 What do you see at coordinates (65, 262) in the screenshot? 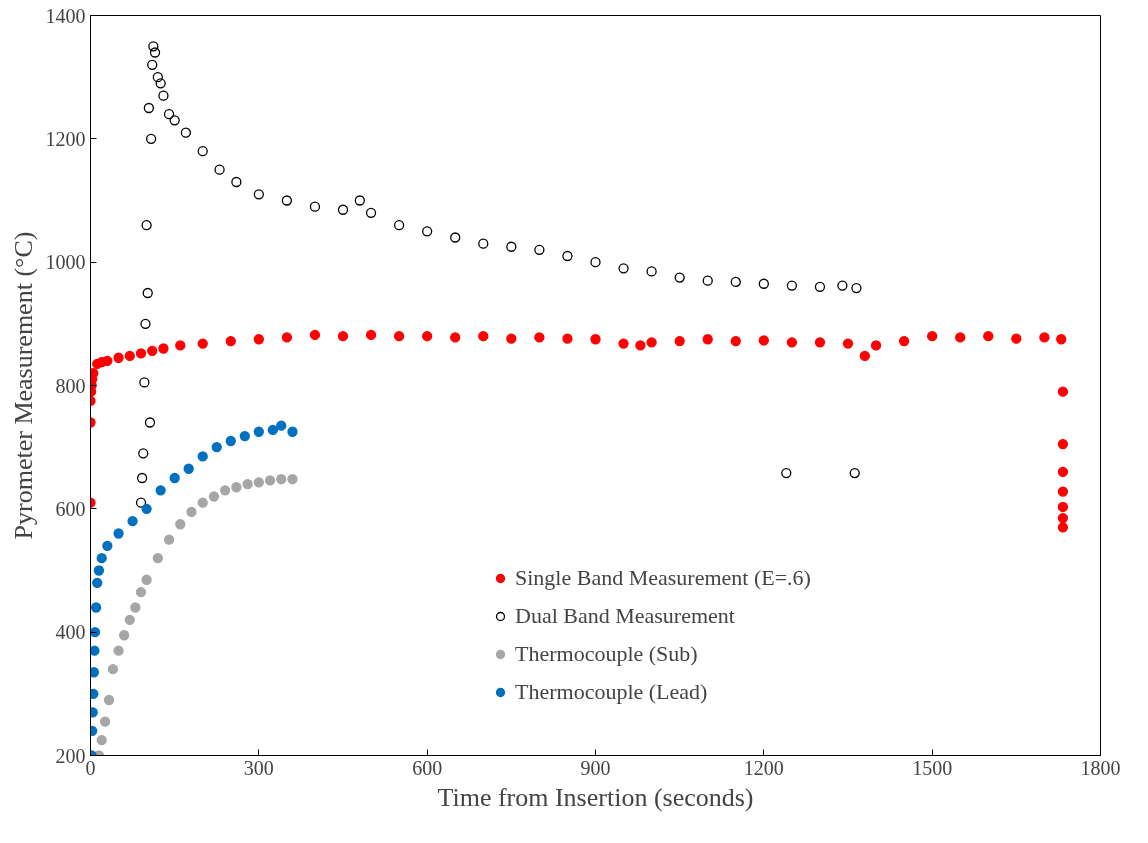
I see `y-tick-label: 1000` at bounding box center [65, 262].